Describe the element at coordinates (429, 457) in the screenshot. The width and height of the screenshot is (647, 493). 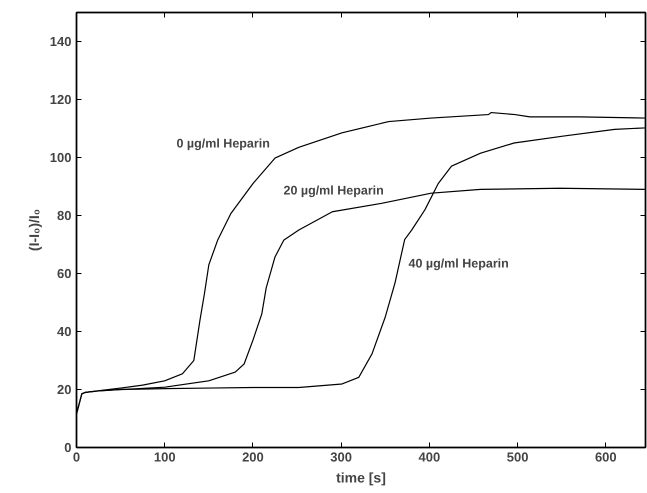
I see `x-tick-label: 400` at that location.